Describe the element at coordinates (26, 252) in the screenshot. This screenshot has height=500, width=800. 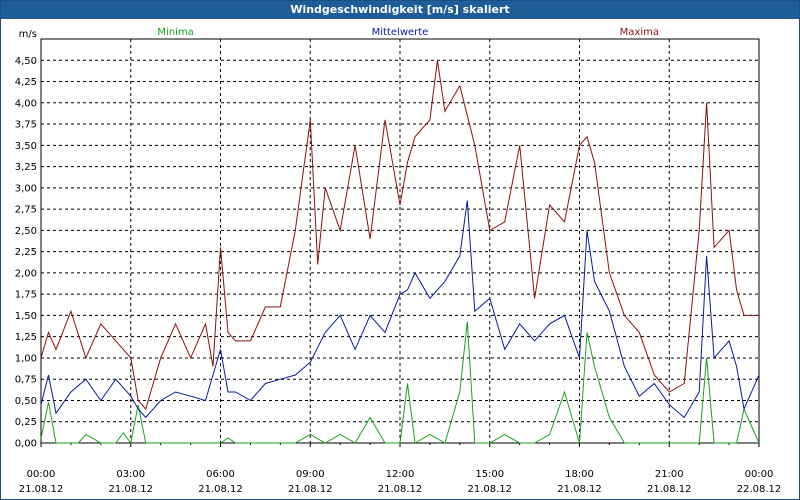
I see `y-tick-label: 2,25` at that location.